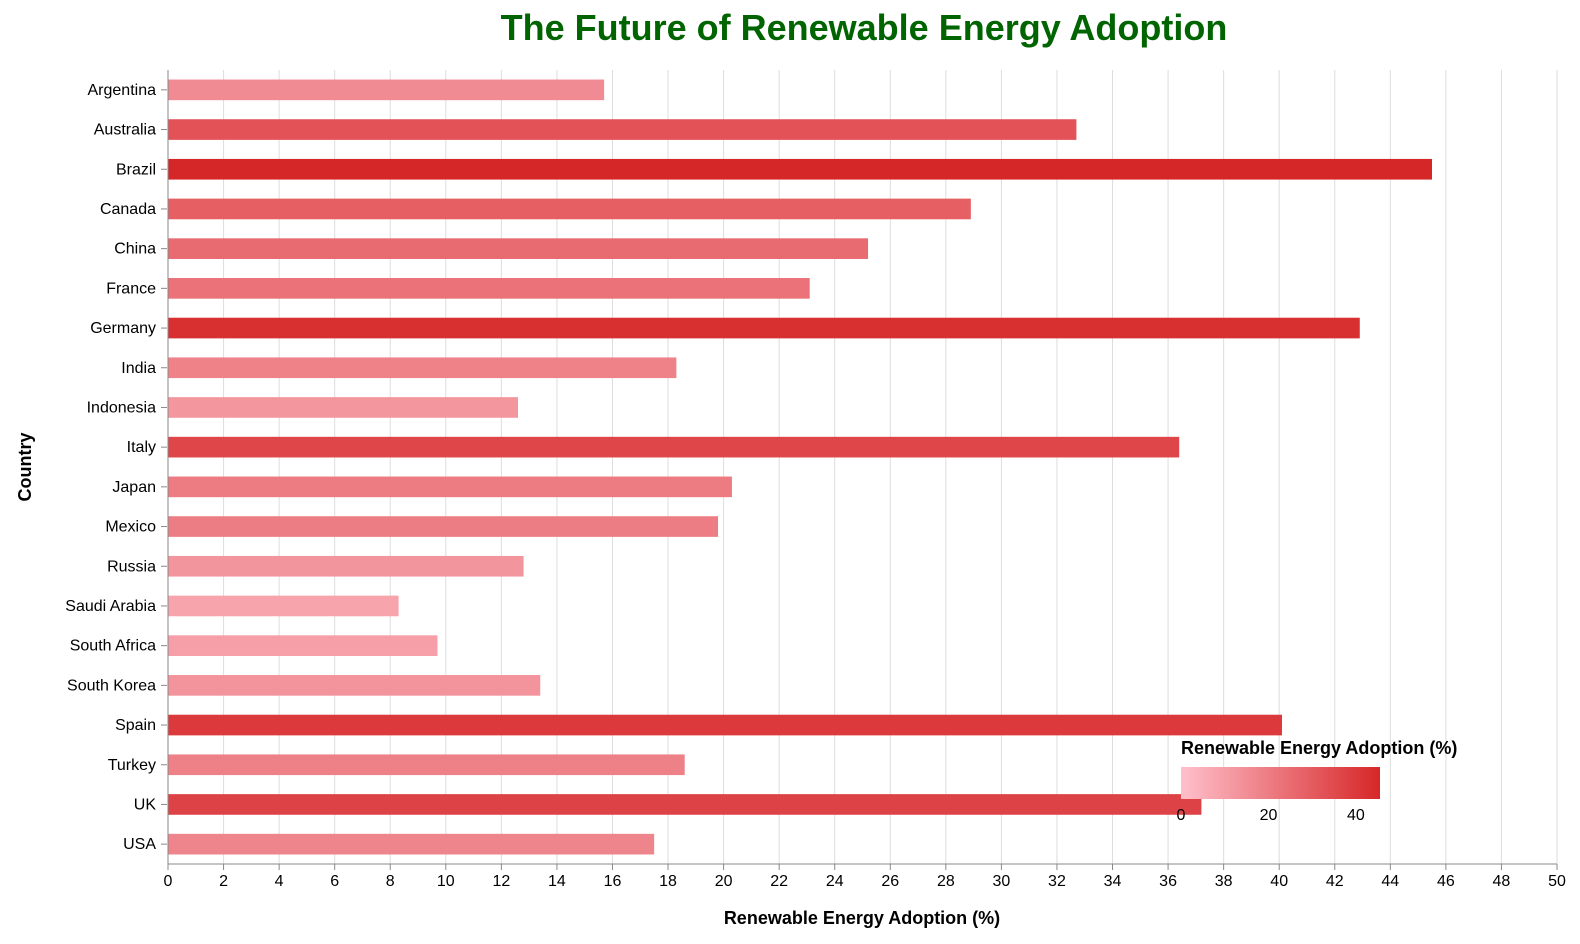  Describe the element at coordinates (890, 881) in the screenshot. I see `x-tick-label: 26` at that location.